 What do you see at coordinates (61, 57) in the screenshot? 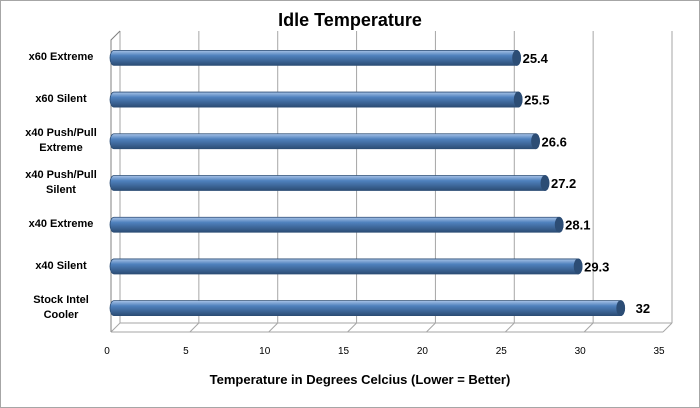
I see `y-category-label: x60 Extreme` at bounding box center [61, 57].